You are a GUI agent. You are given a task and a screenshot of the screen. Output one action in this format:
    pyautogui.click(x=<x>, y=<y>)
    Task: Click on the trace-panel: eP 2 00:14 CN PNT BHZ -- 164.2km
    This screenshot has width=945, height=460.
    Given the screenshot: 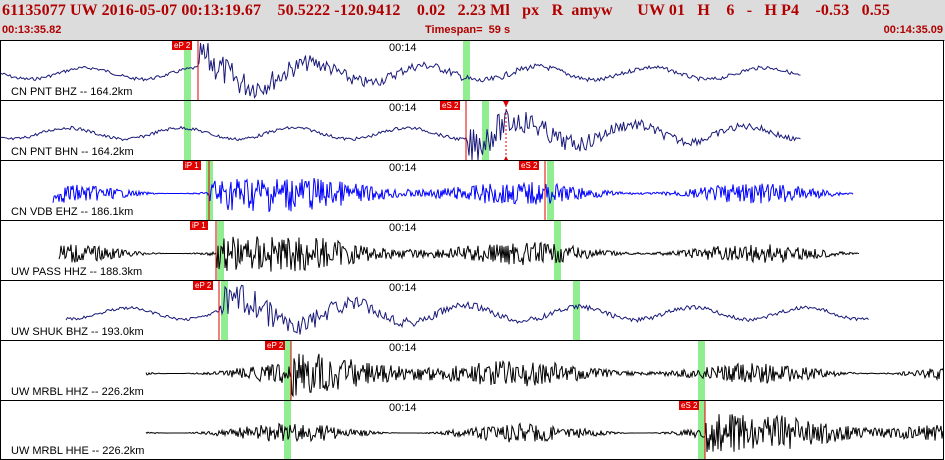 What is the action you would take?
    pyautogui.click(x=472, y=70)
    